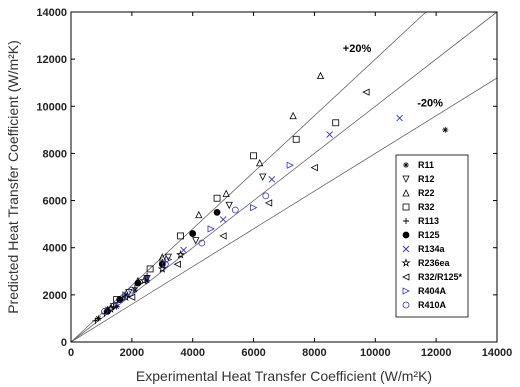 This screenshot has width=520, height=387. Describe the element at coordinates (426, 165) in the screenshot. I see `legend-label-0: R11` at that location.